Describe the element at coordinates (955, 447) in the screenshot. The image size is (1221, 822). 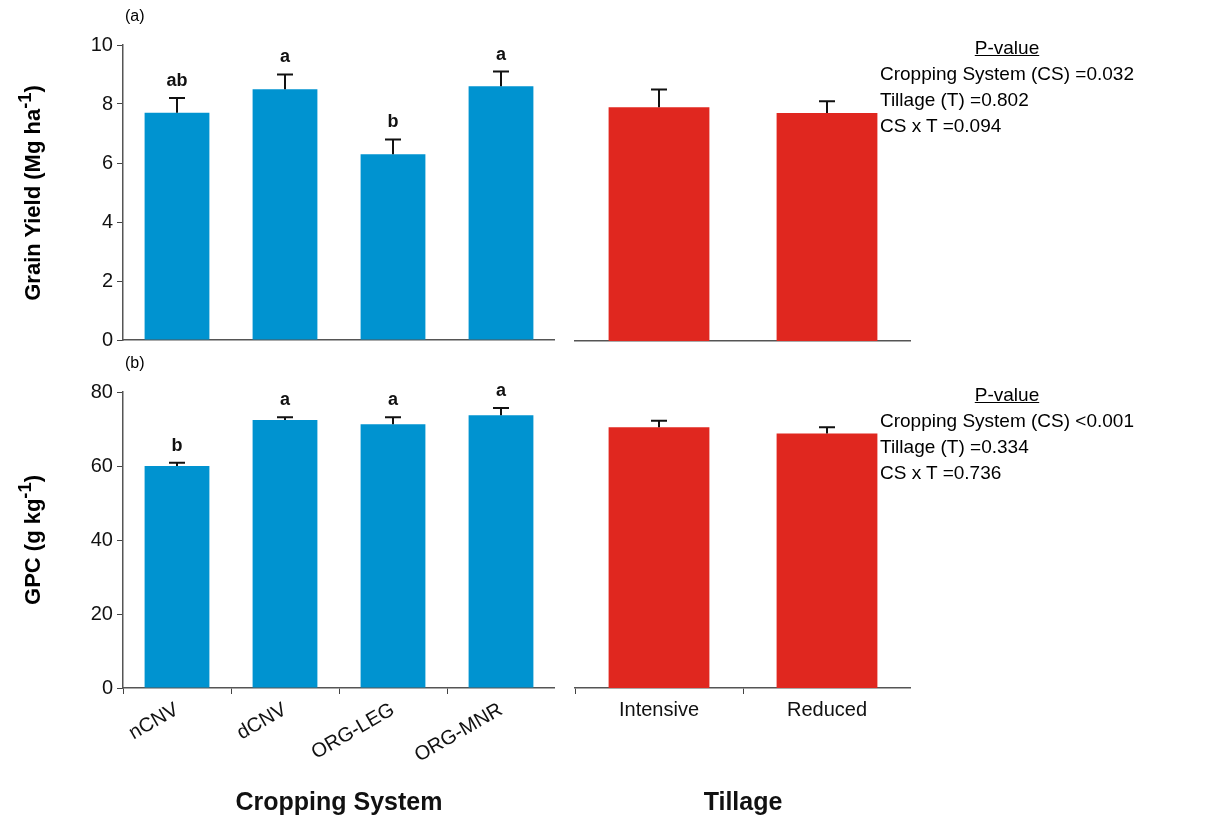
I see `annotation: Tillage (T) =0.334` at that location.